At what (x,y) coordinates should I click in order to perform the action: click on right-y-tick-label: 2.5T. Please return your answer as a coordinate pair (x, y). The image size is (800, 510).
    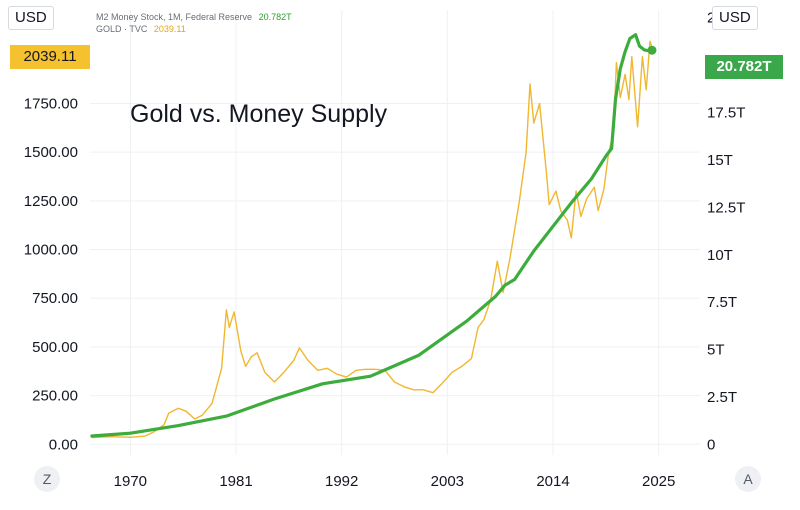
    Looking at the image, I should click on (722, 397).